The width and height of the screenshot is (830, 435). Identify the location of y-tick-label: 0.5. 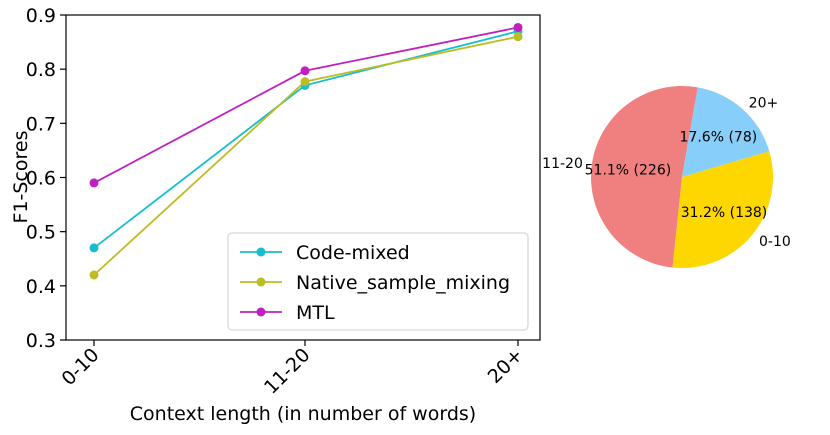
(41, 233).